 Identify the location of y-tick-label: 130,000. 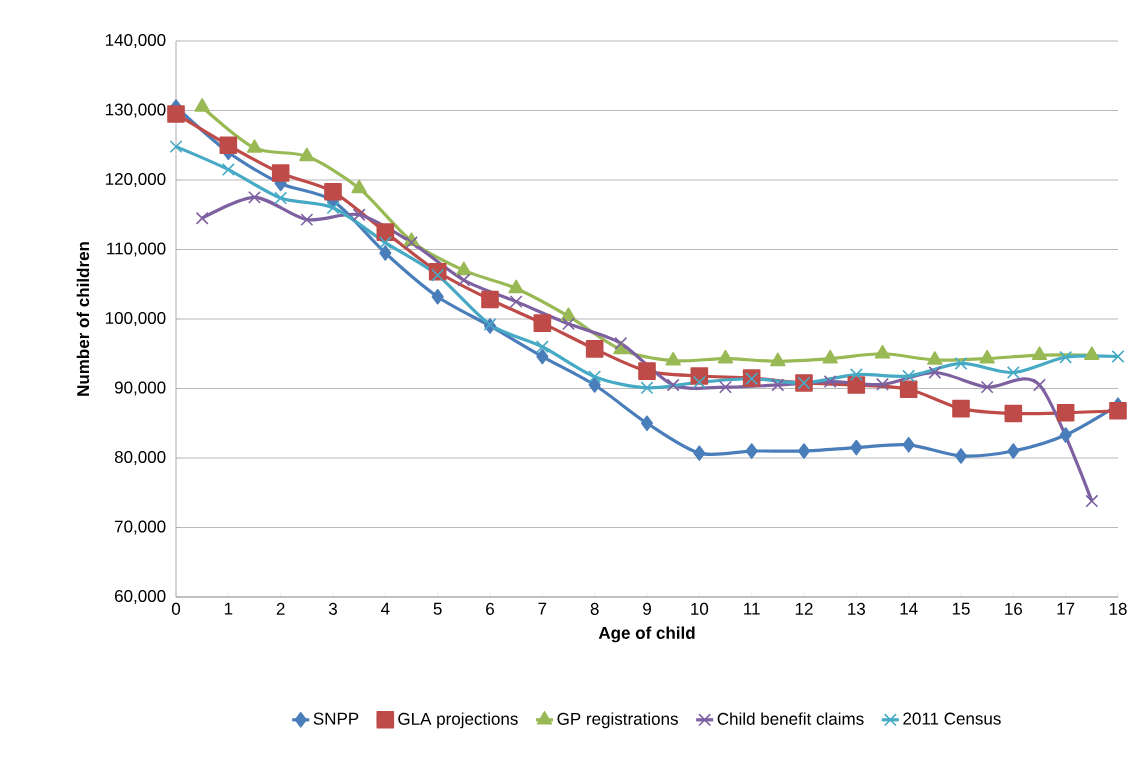
(135, 110).